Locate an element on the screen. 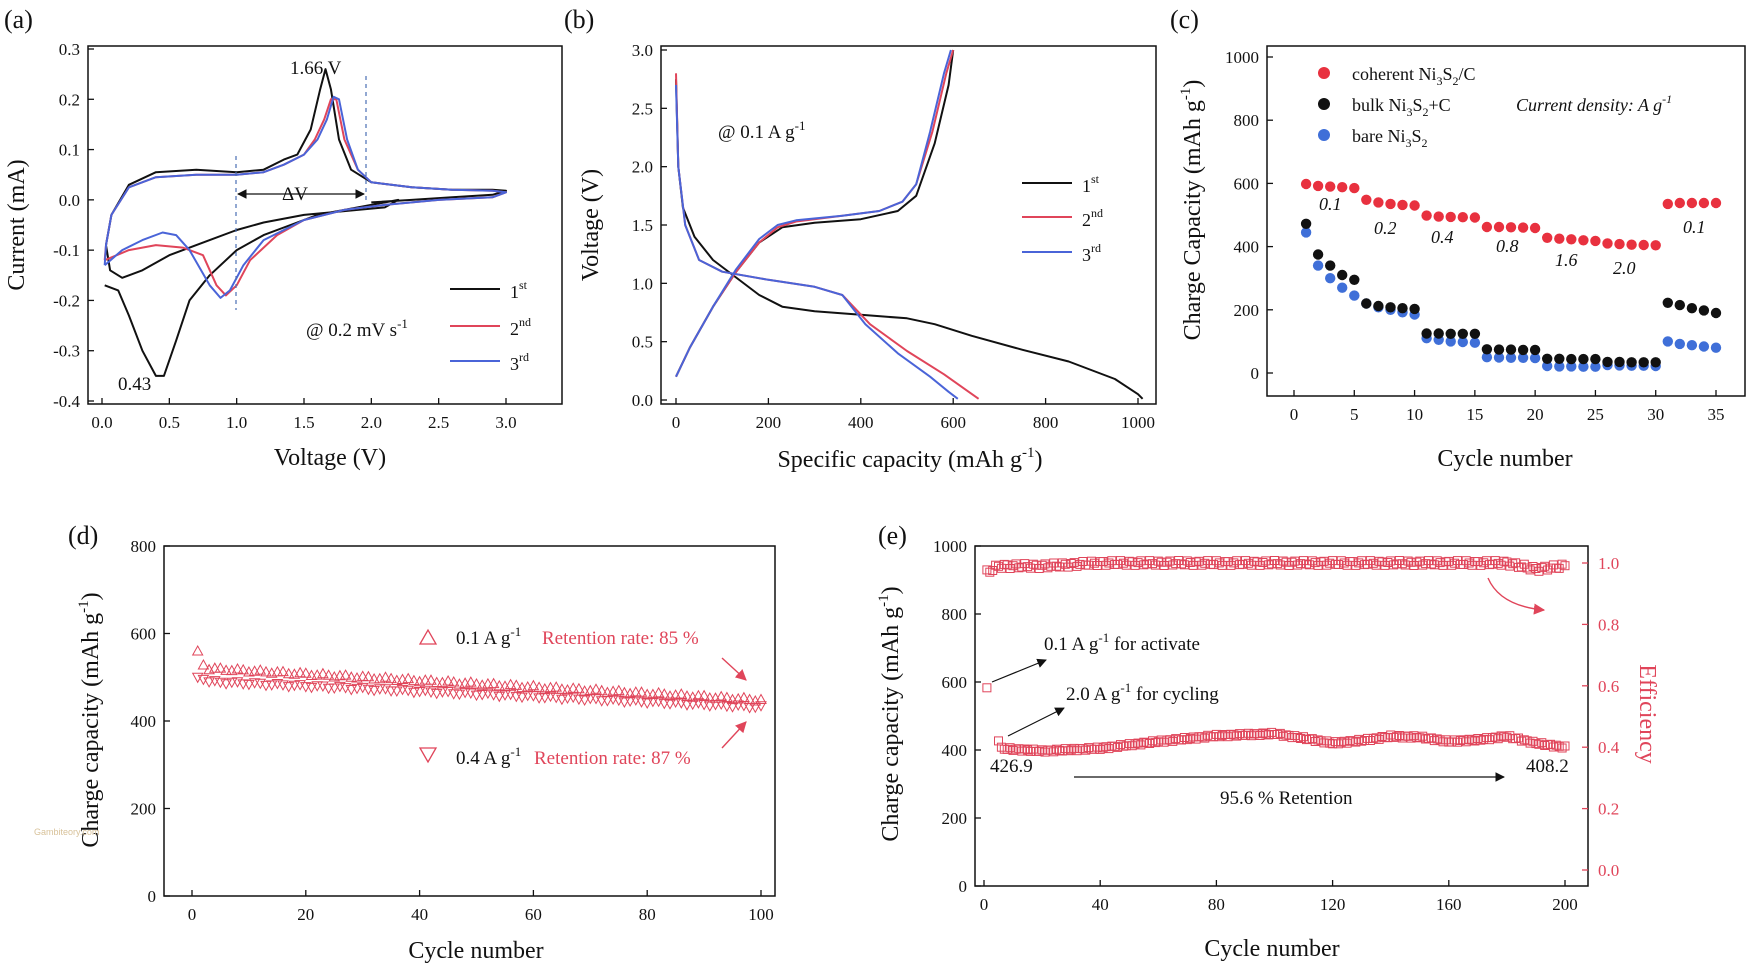 The width and height of the screenshot is (1750, 970). arrow-cycling is located at coordinates (1036, 722).